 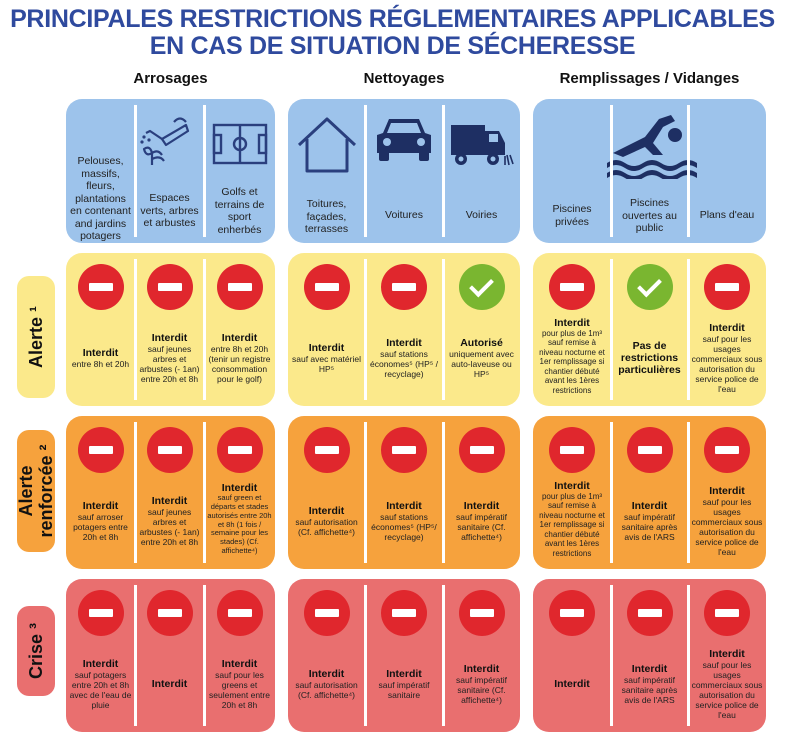 What do you see at coordinates (572, 171) in the screenshot?
I see `header-piscines-privees: Piscines privées` at bounding box center [572, 171].